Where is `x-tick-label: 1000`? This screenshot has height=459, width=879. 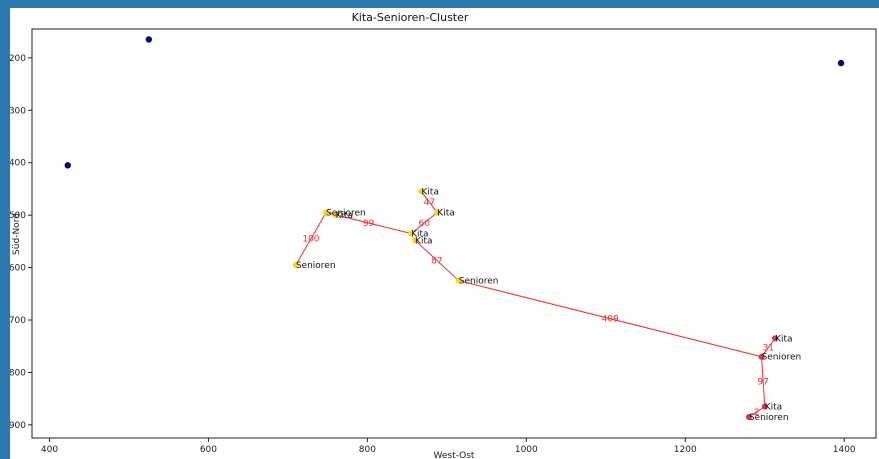
x-tick-label: 1000 is located at coordinates (526, 450).